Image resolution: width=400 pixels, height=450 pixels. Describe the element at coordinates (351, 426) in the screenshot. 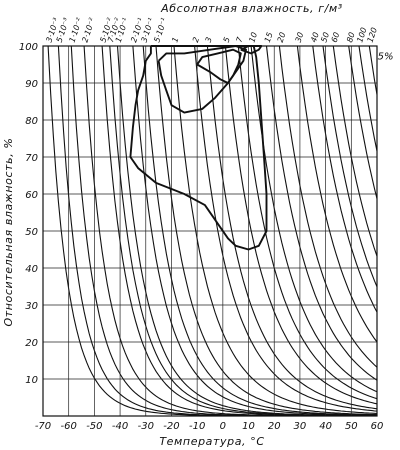

I see `x-tick-label: 50` at that location.